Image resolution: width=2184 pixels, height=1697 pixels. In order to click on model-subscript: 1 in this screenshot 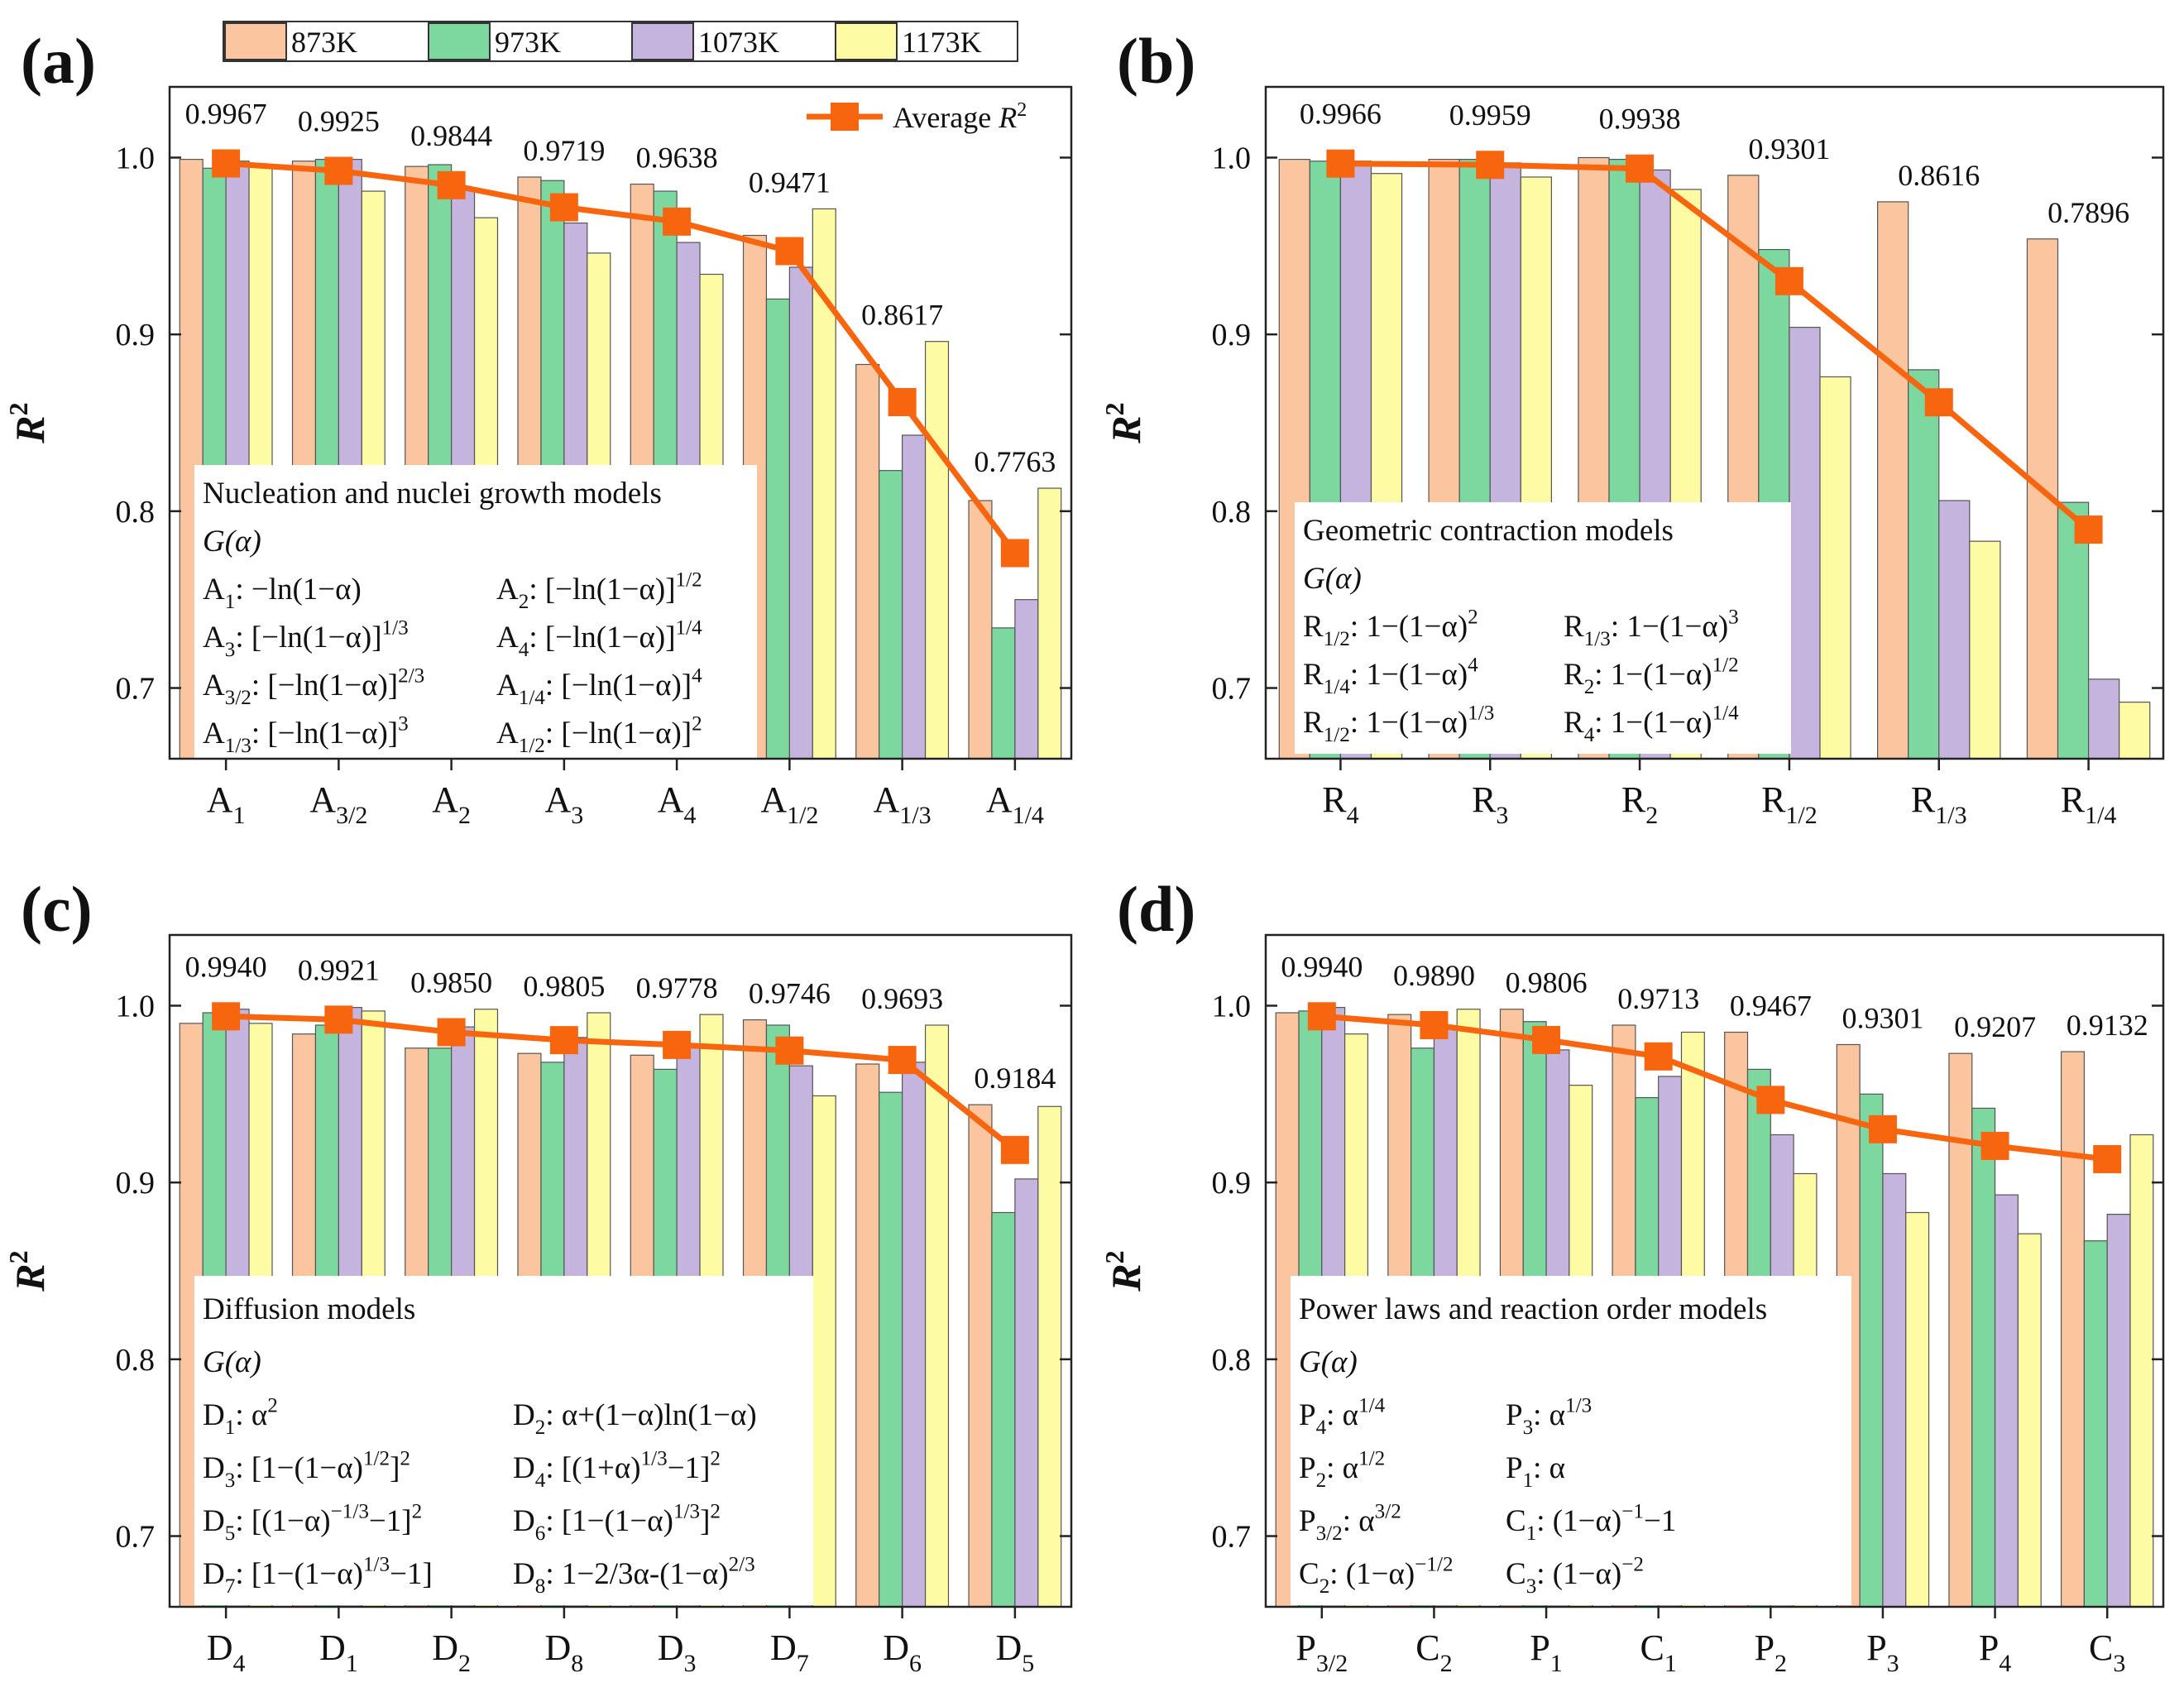, I will do `click(230, 1428)`.